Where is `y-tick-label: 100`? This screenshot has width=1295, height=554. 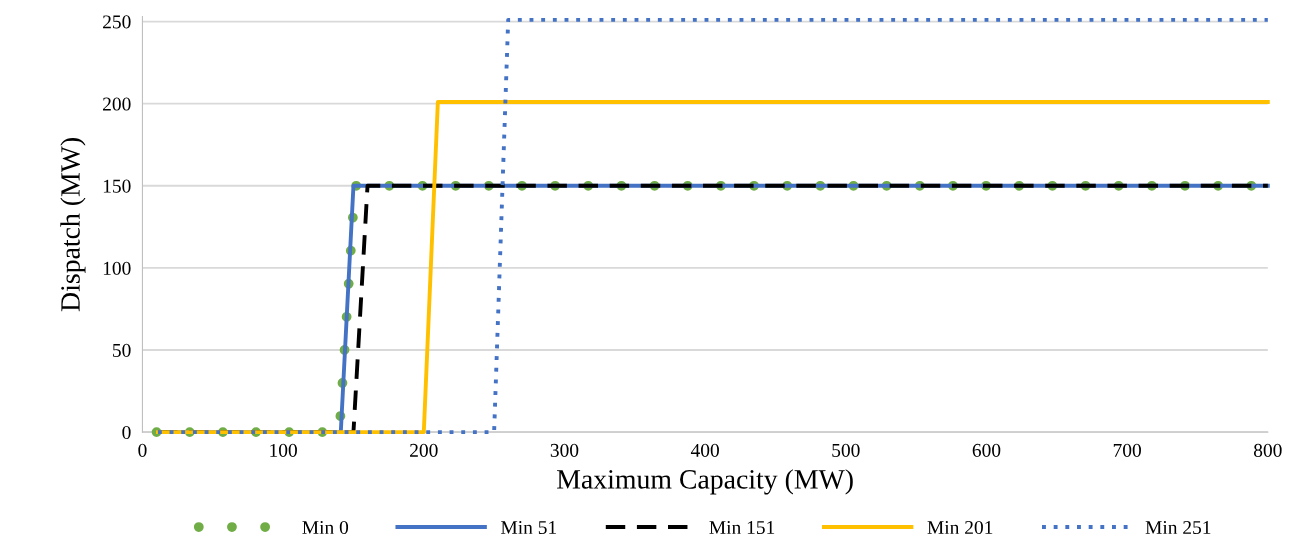 y-tick-label: 100 is located at coordinates (117, 268).